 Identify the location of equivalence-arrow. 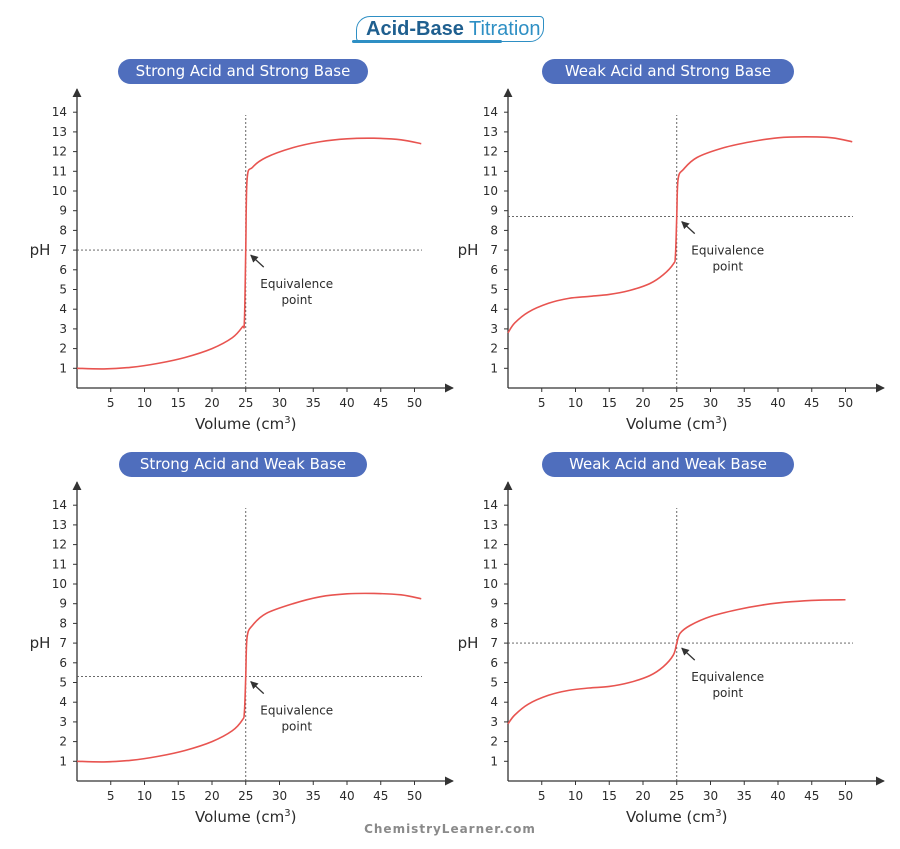
(688, 228).